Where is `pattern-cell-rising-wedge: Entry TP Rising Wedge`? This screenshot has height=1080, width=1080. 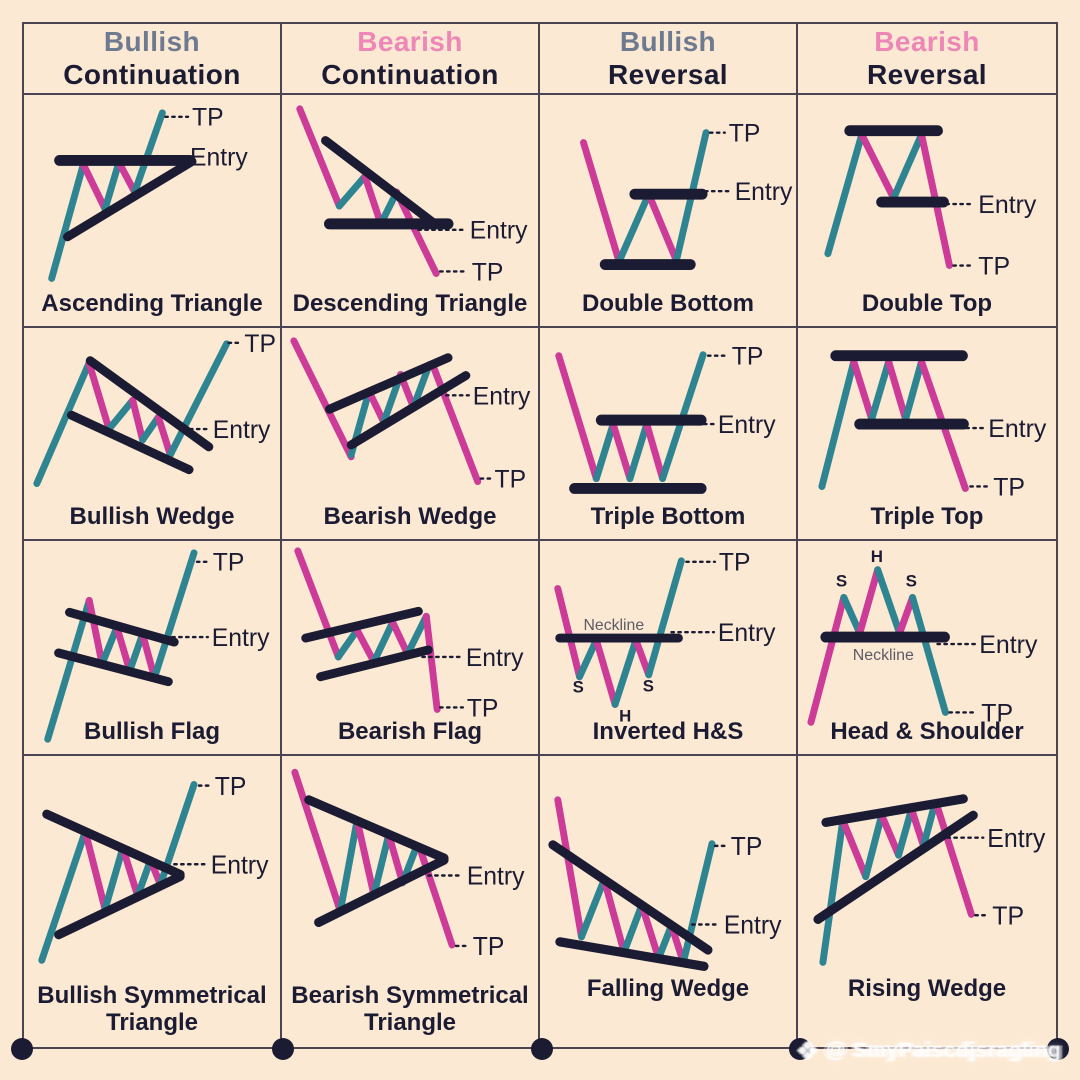
pattern-cell-rising-wedge: Entry TP Rising Wedge is located at coordinates (927, 901).